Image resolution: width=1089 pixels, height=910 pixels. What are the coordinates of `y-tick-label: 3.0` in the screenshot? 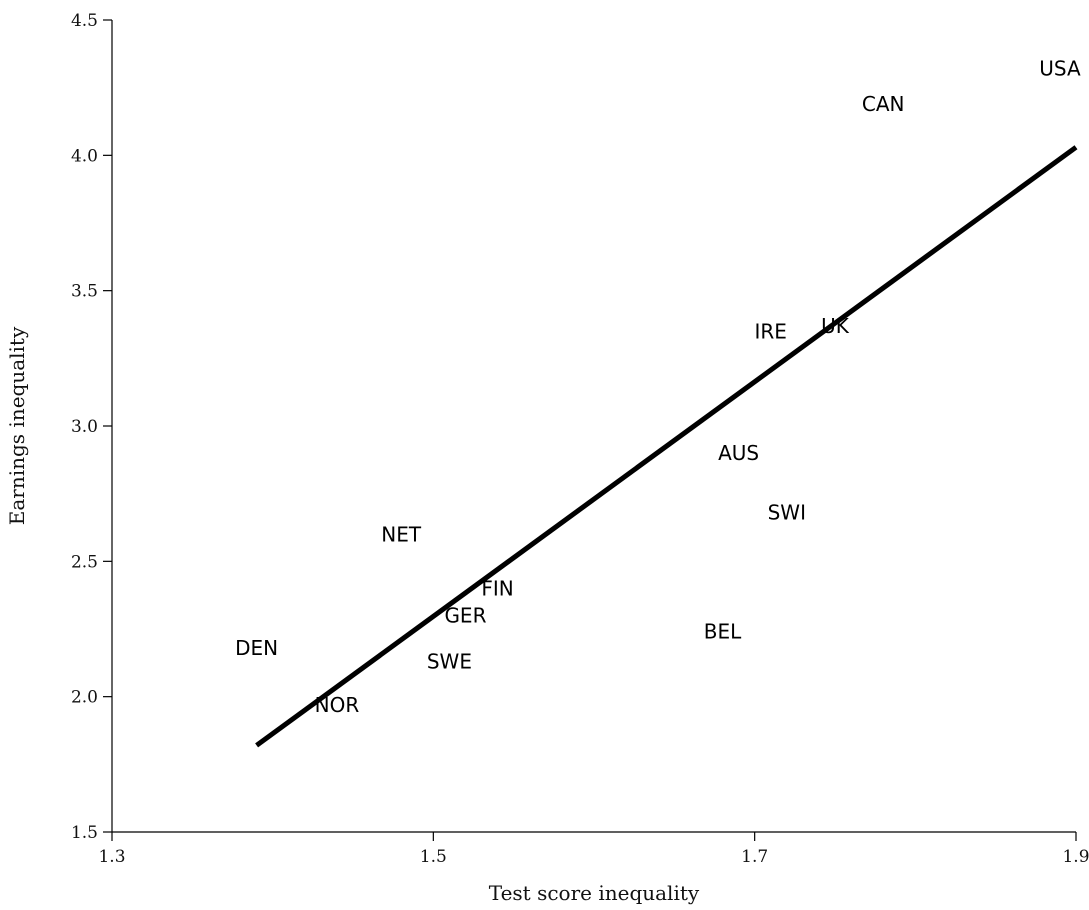 It's located at (84, 427).